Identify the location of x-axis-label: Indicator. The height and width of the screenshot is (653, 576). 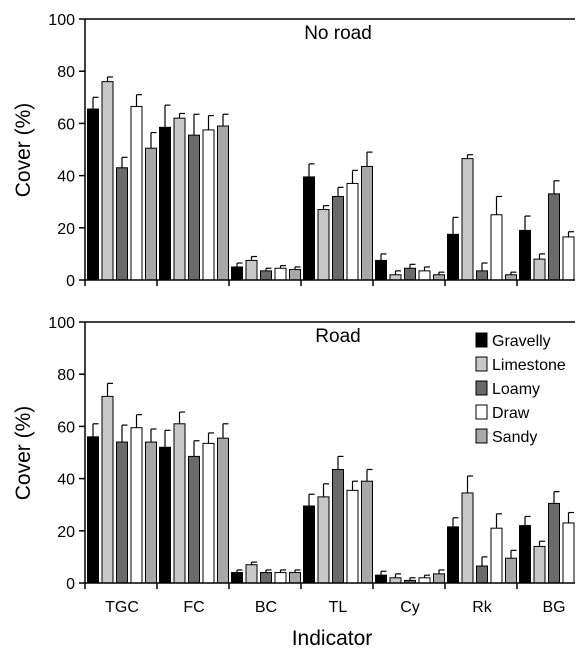
(332, 638).